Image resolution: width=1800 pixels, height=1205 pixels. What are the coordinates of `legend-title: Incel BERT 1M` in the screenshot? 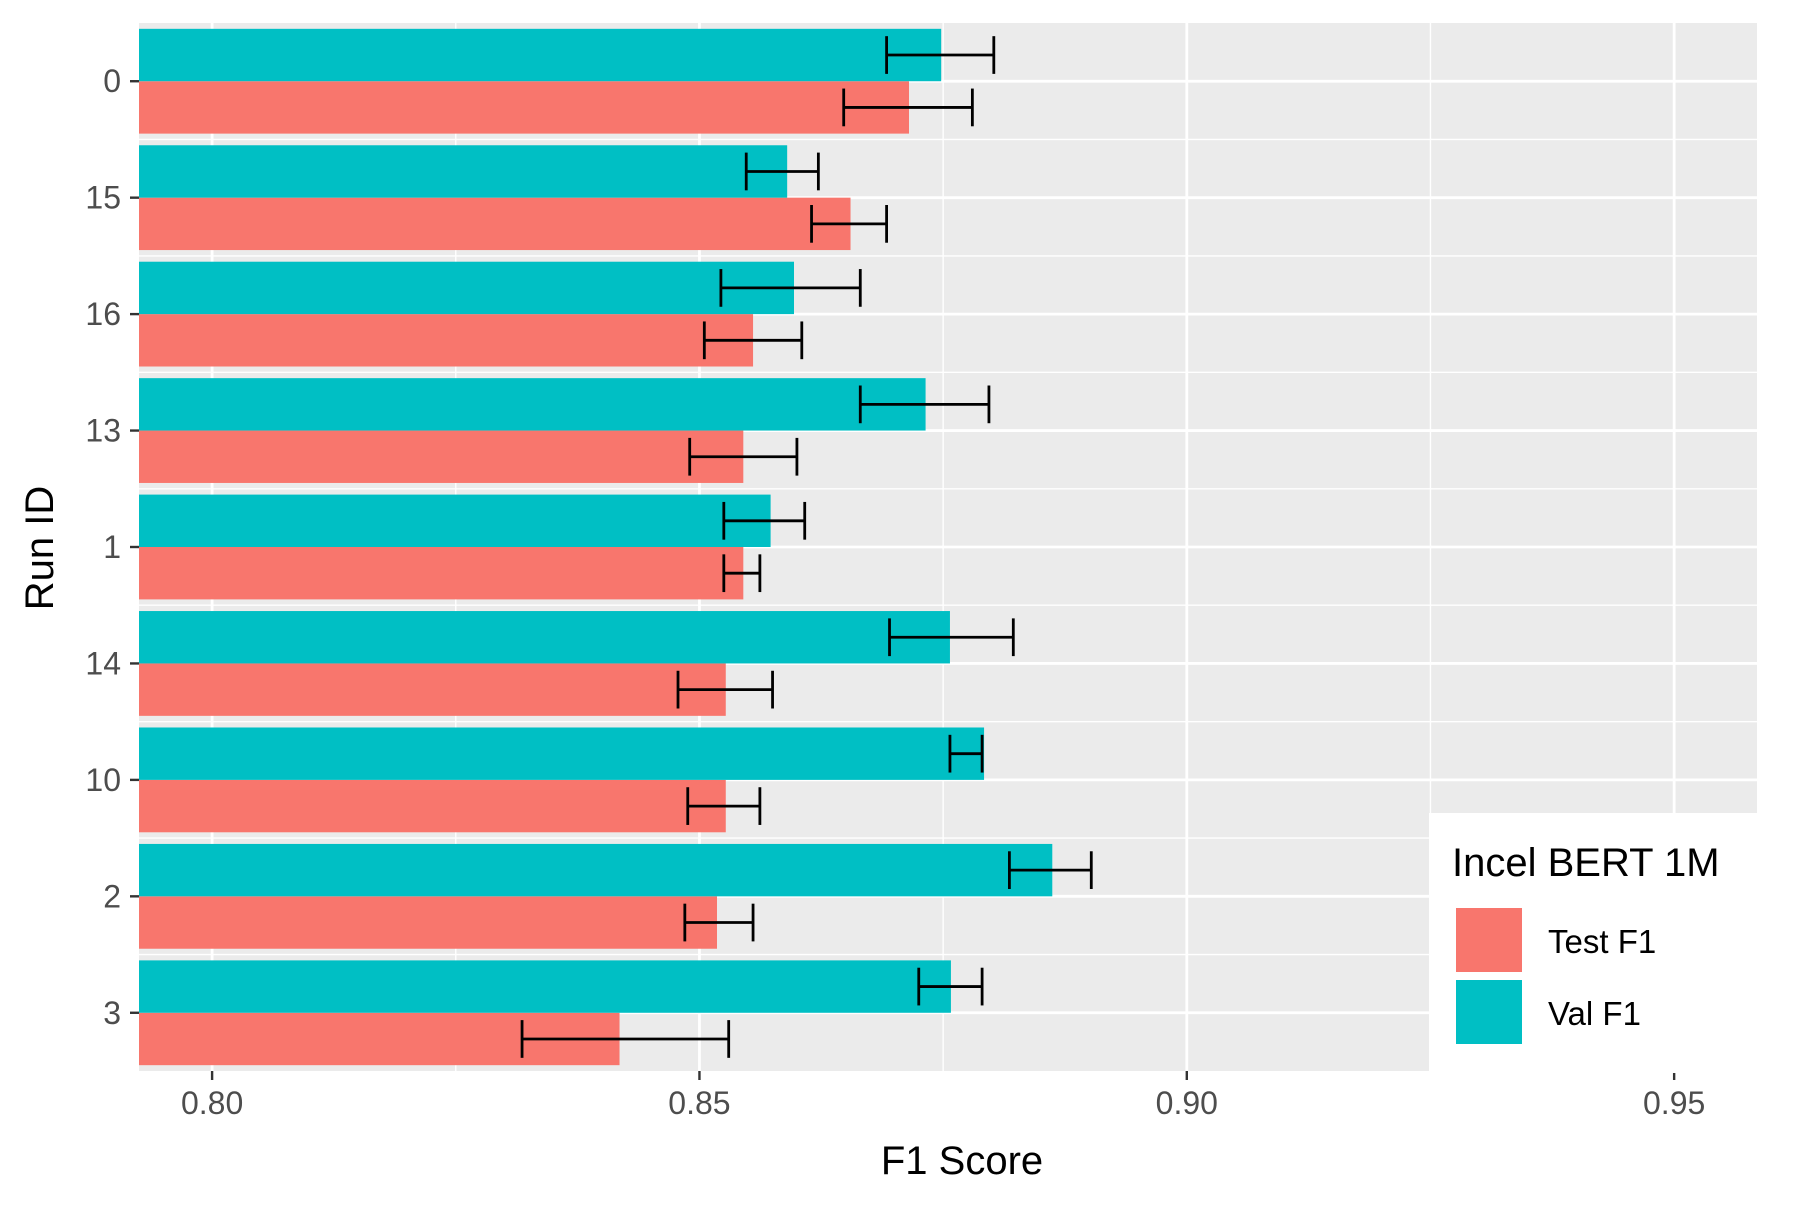 It's located at (1586, 863).